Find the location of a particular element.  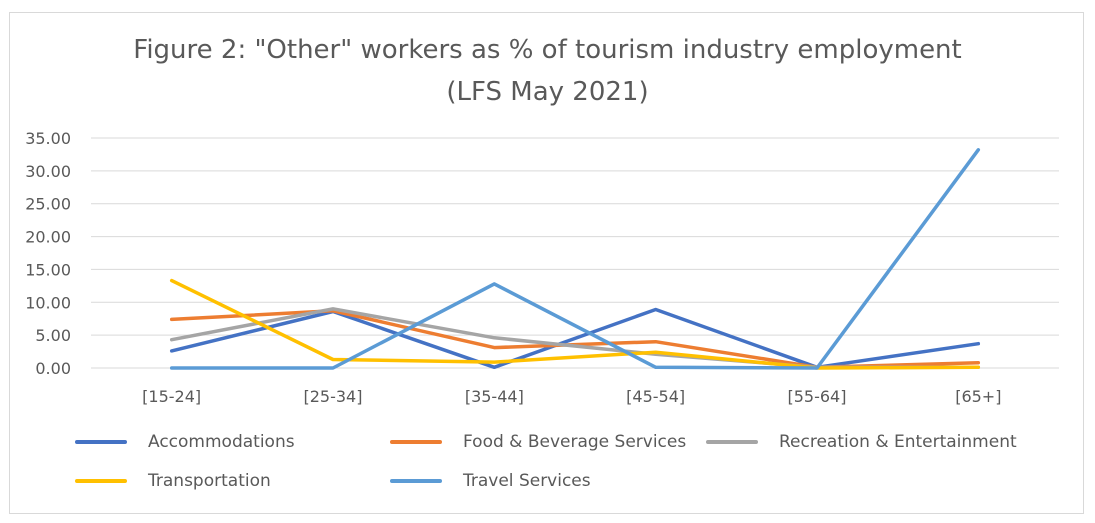

x-tick-label: [55-64] is located at coordinates (817, 396).